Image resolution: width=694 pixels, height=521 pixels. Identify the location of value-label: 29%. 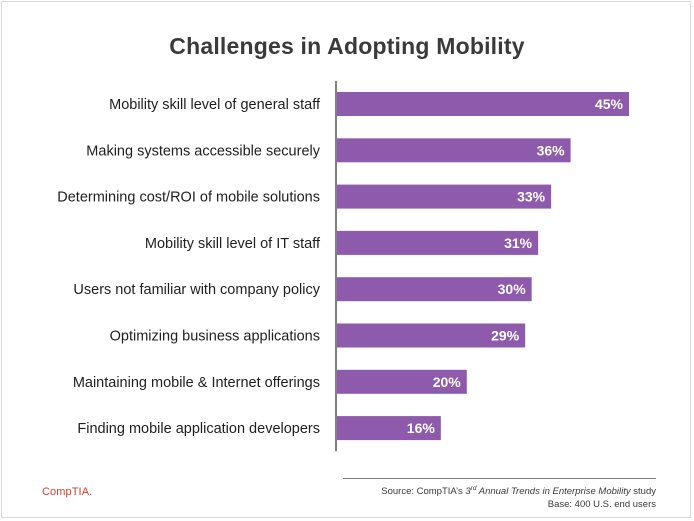
(505, 336).